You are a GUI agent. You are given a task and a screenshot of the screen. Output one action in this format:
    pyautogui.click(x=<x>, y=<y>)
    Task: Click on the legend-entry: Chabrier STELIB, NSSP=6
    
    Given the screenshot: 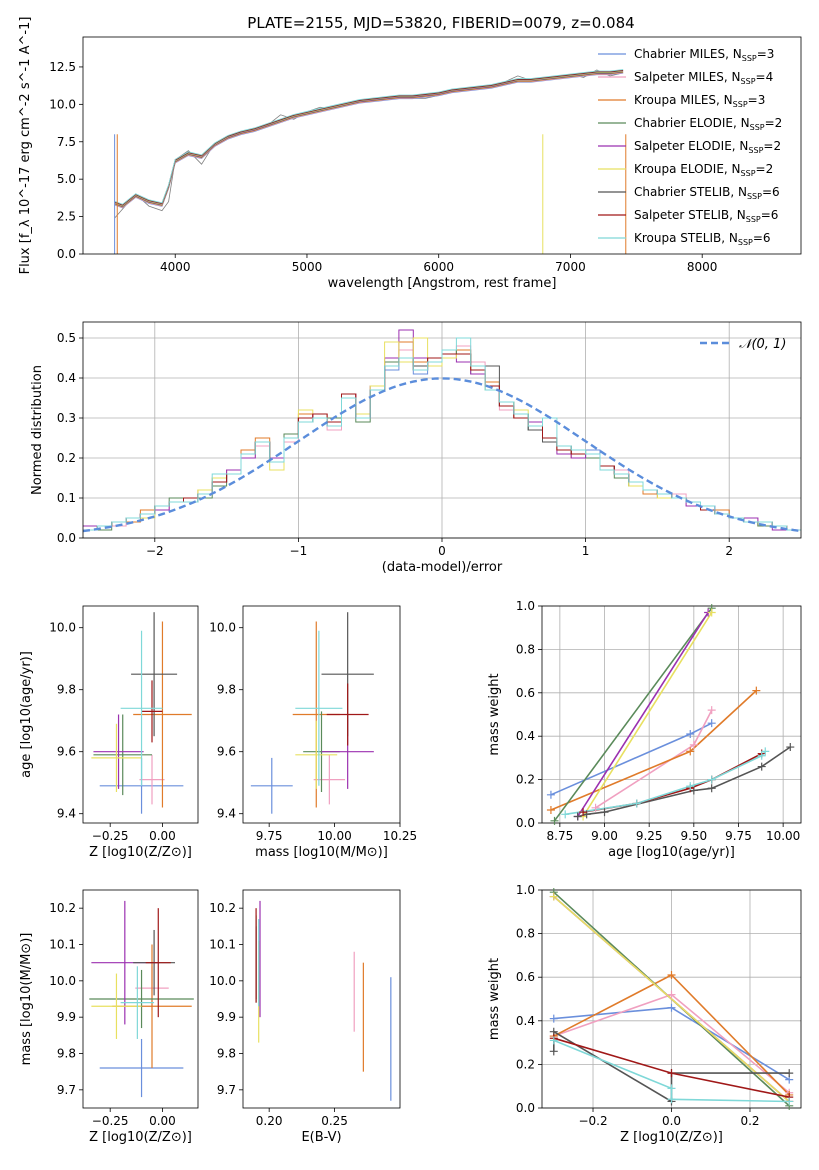 What is the action you would take?
    pyautogui.click(x=707, y=193)
    